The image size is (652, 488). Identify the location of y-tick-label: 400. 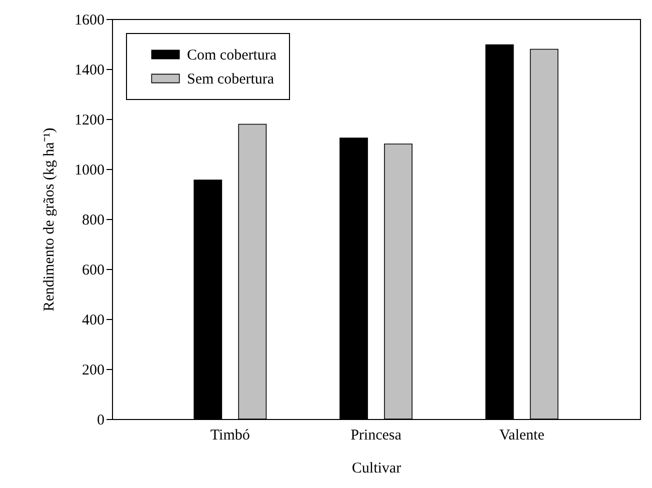
(93, 320).